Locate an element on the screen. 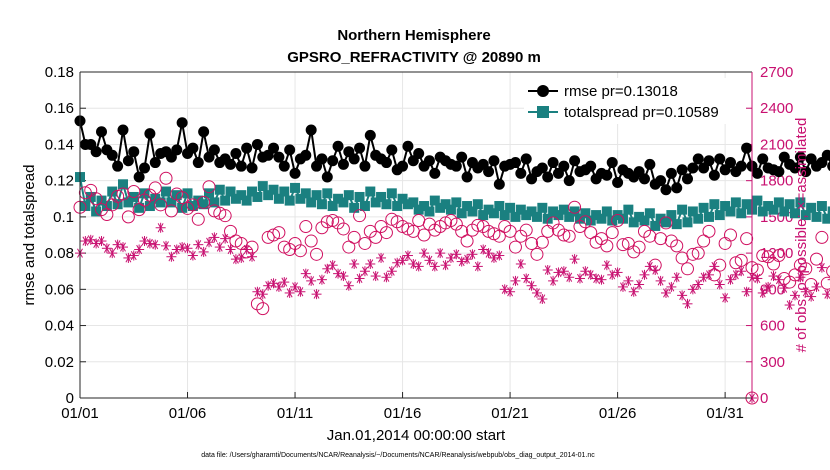 This screenshot has width=830, height=470. chart-title-line2: GPSRO_REFRACTIVITY @ 20890 m is located at coordinates (414, 57).